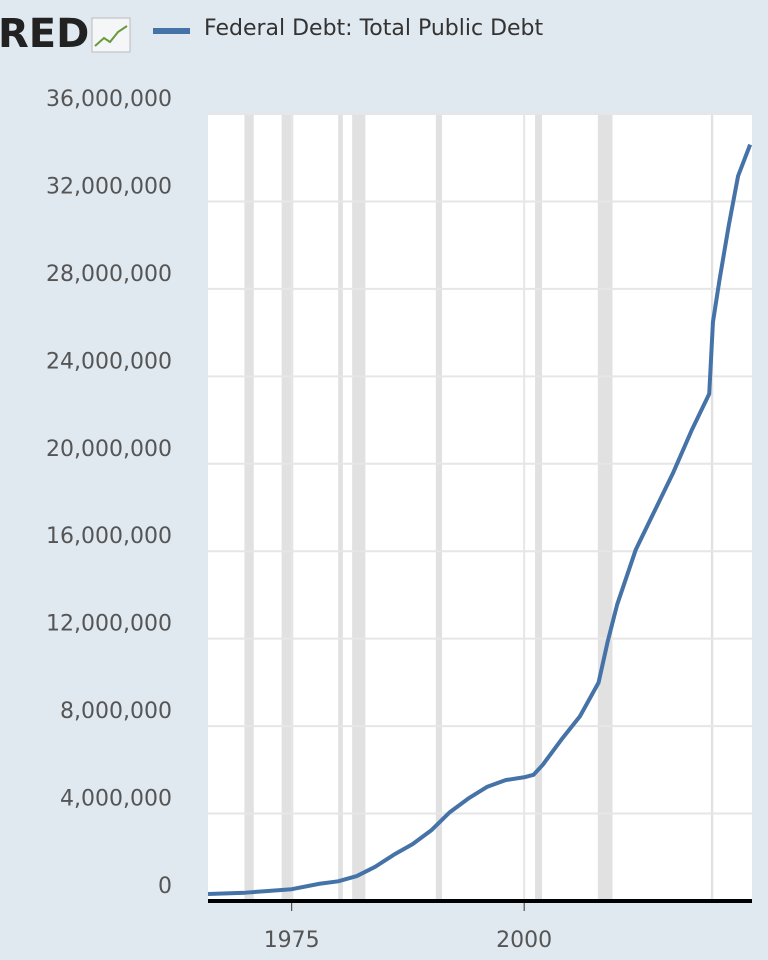 This screenshot has width=768, height=960. I want to click on x-tick-label: 1975, so click(292, 940).